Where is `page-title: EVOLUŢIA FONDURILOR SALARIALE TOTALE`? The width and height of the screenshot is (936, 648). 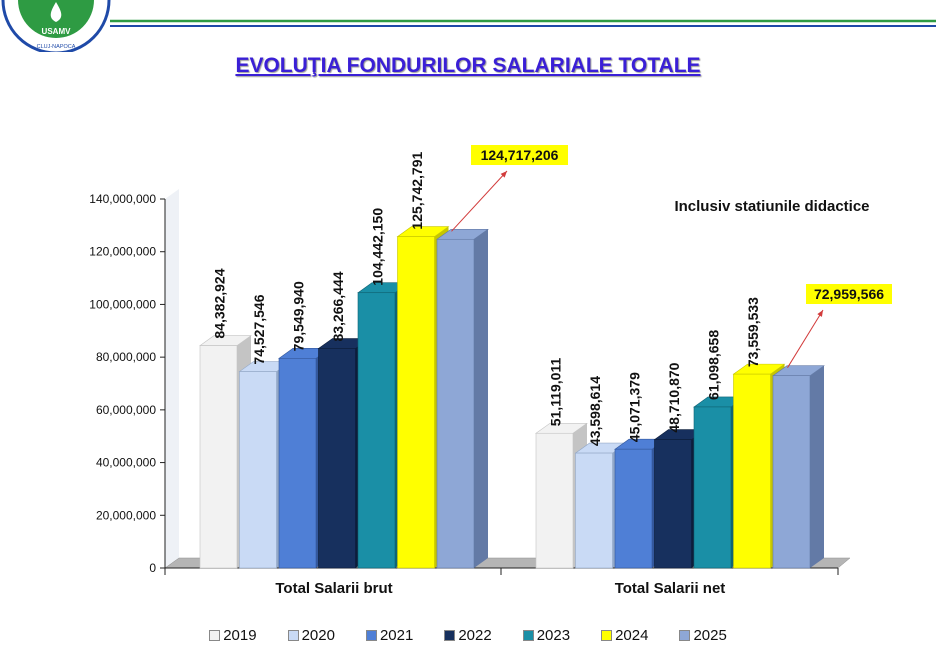 page-title: EVOLUŢIA FONDURILOR SALARIALE TOTALE is located at coordinates (468, 65).